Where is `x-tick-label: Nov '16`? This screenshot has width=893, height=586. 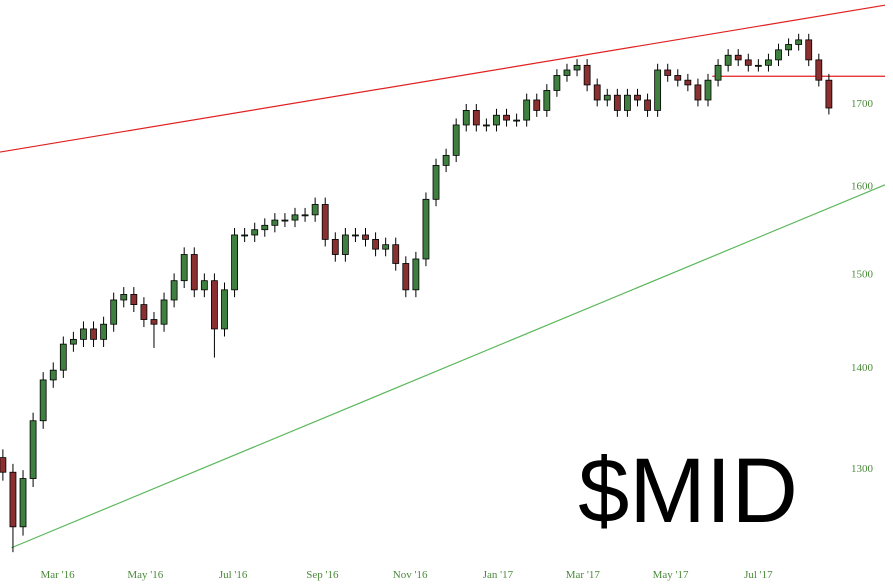
x-tick-label: Nov '16 is located at coordinates (410, 575).